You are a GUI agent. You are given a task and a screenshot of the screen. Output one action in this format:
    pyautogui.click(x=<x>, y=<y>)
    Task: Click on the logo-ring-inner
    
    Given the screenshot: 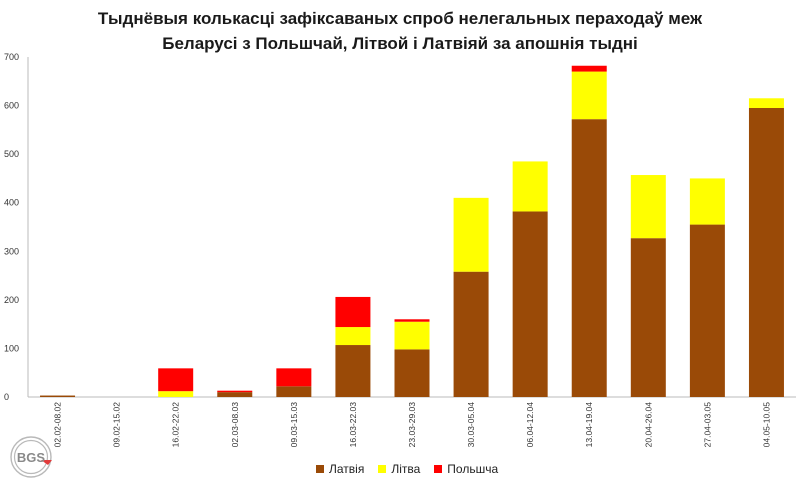 What is the action you would take?
    pyautogui.click(x=31, y=457)
    